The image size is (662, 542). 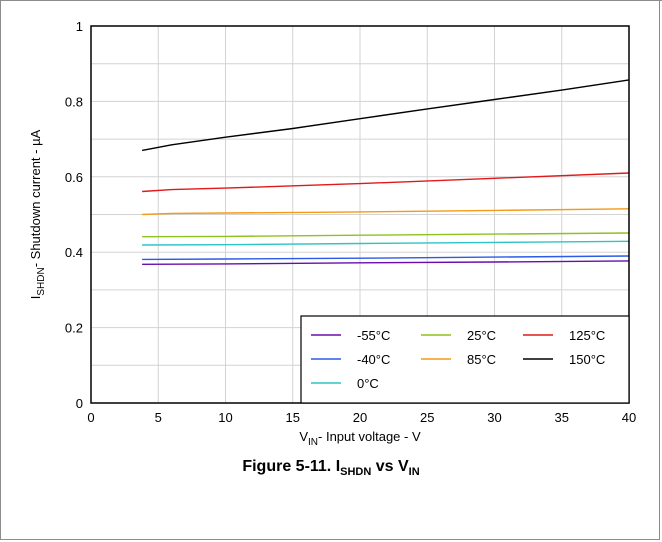 What do you see at coordinates (481, 359) in the screenshot?
I see `legend-label: 85°C` at bounding box center [481, 359].